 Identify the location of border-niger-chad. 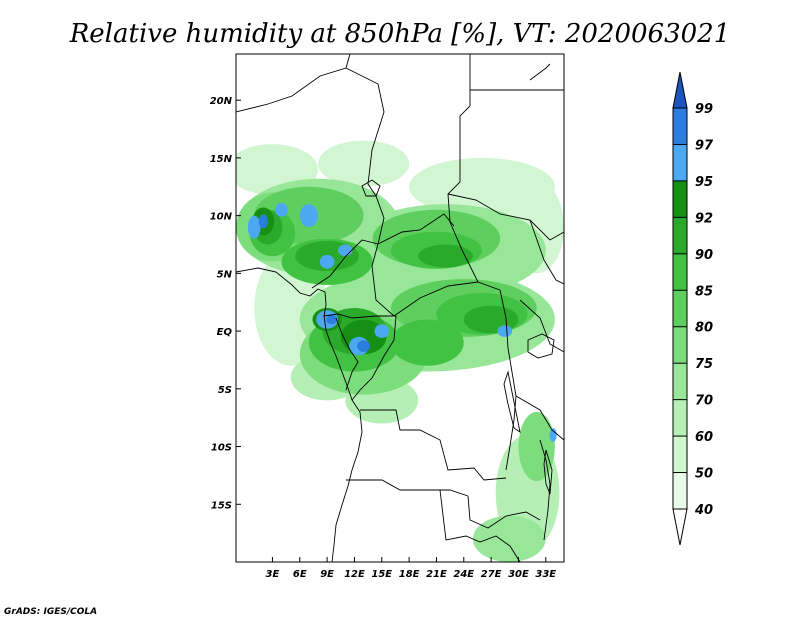
(365, 167).